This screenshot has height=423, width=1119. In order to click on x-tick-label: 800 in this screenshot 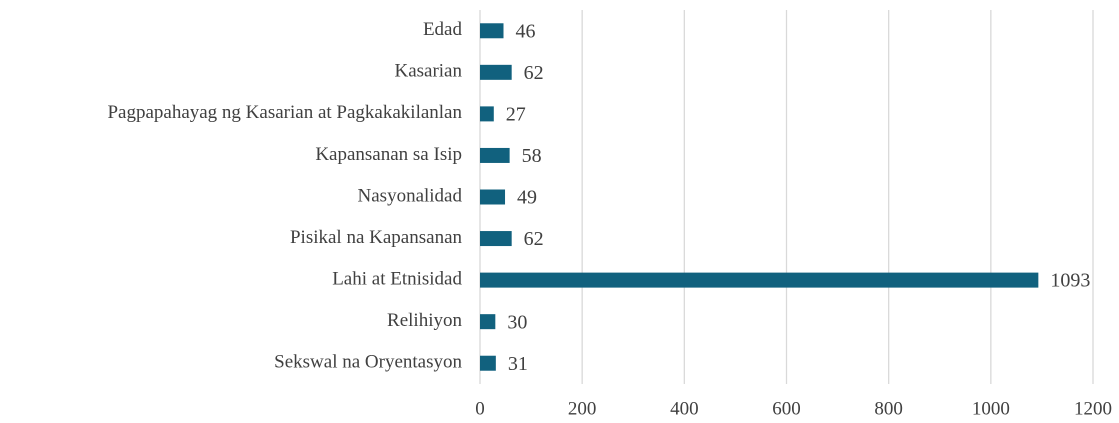, I will do `click(888, 408)`.